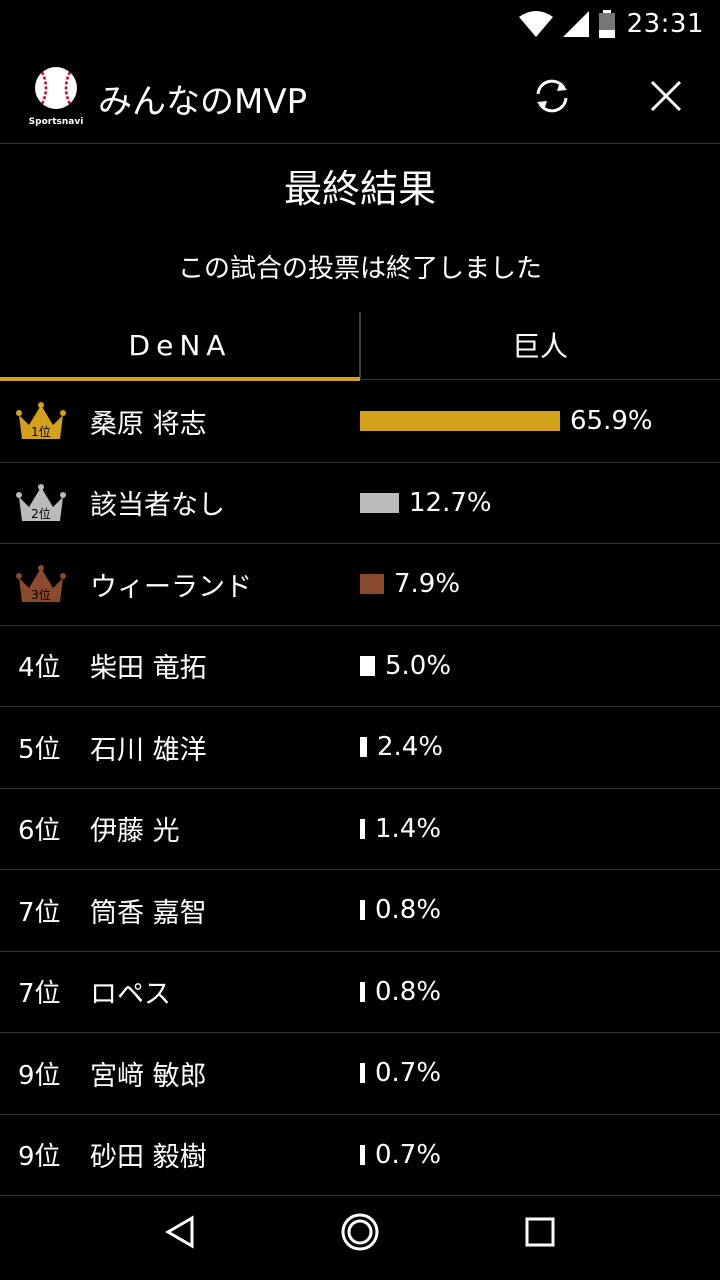  What do you see at coordinates (41, 513) in the screenshot?
I see `rank-label: 2位` at bounding box center [41, 513].